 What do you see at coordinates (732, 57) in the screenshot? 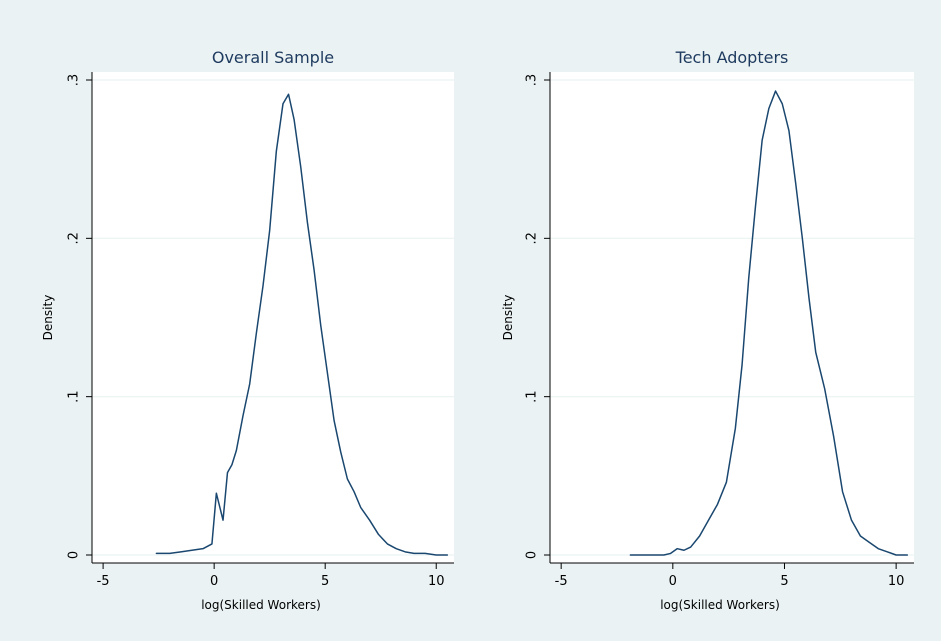
I see `chart-title: Tech Adopters` at bounding box center [732, 57].